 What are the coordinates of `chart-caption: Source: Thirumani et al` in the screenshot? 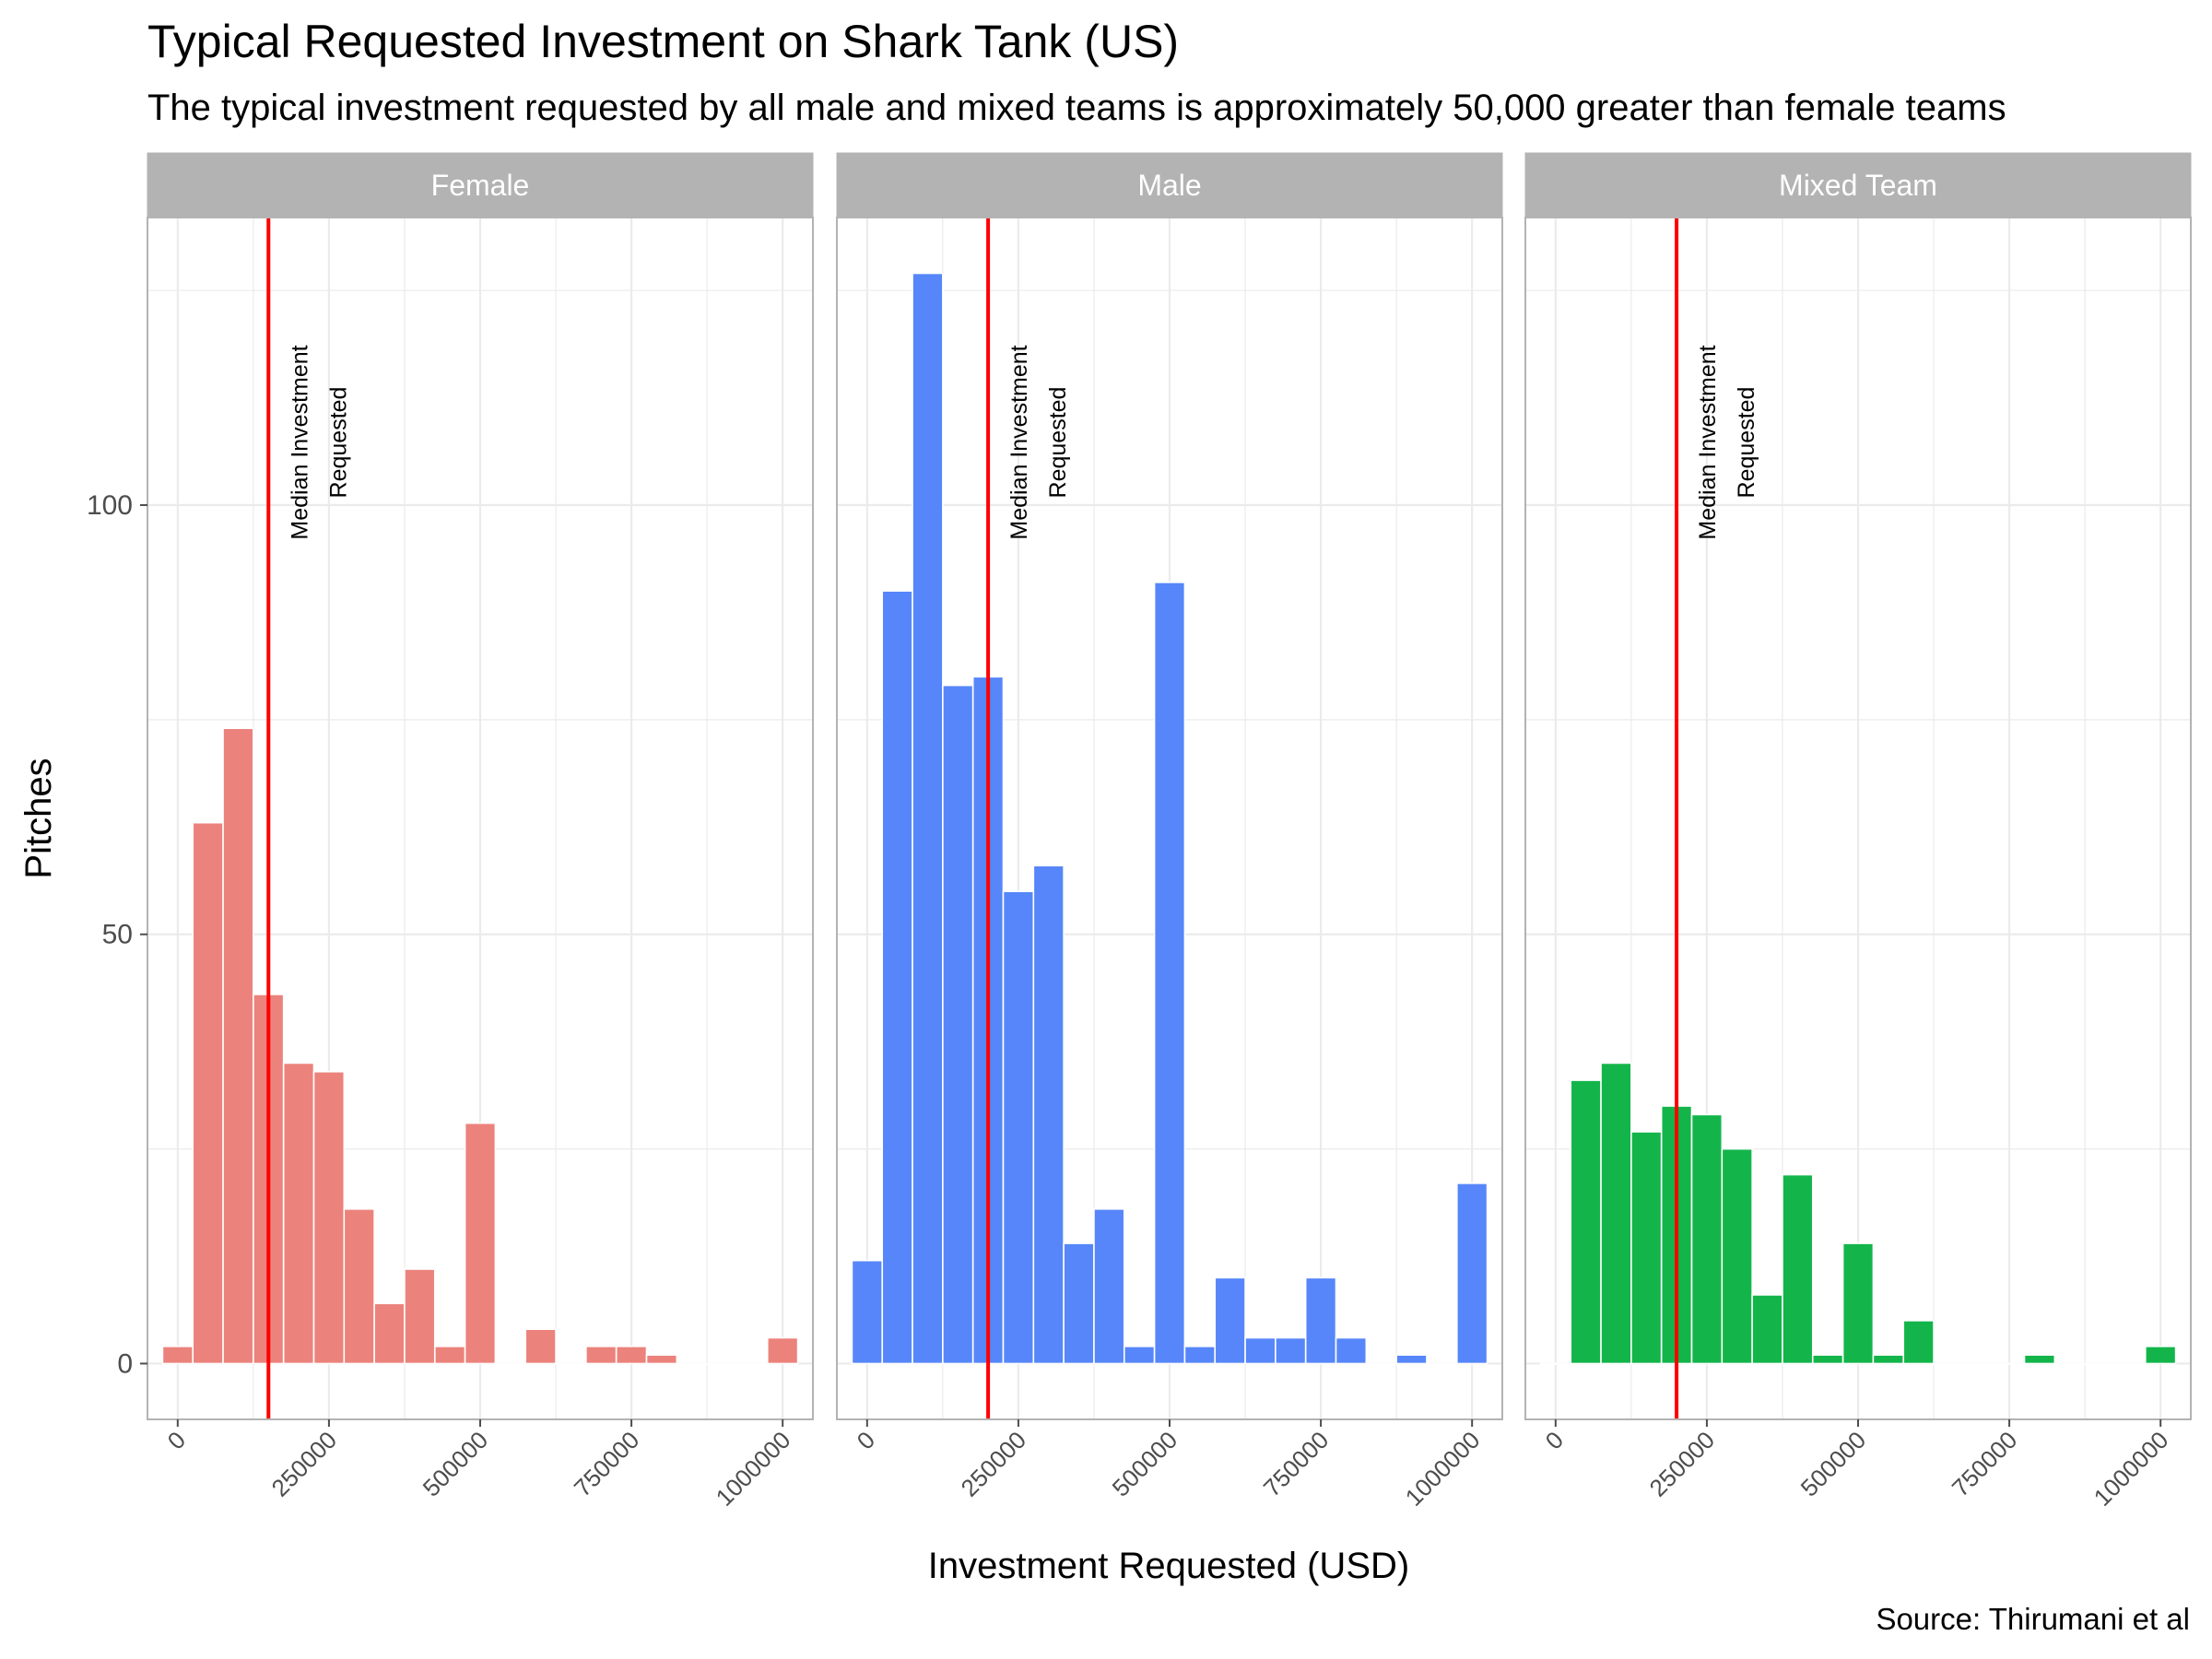 It's located at (2033, 1619).